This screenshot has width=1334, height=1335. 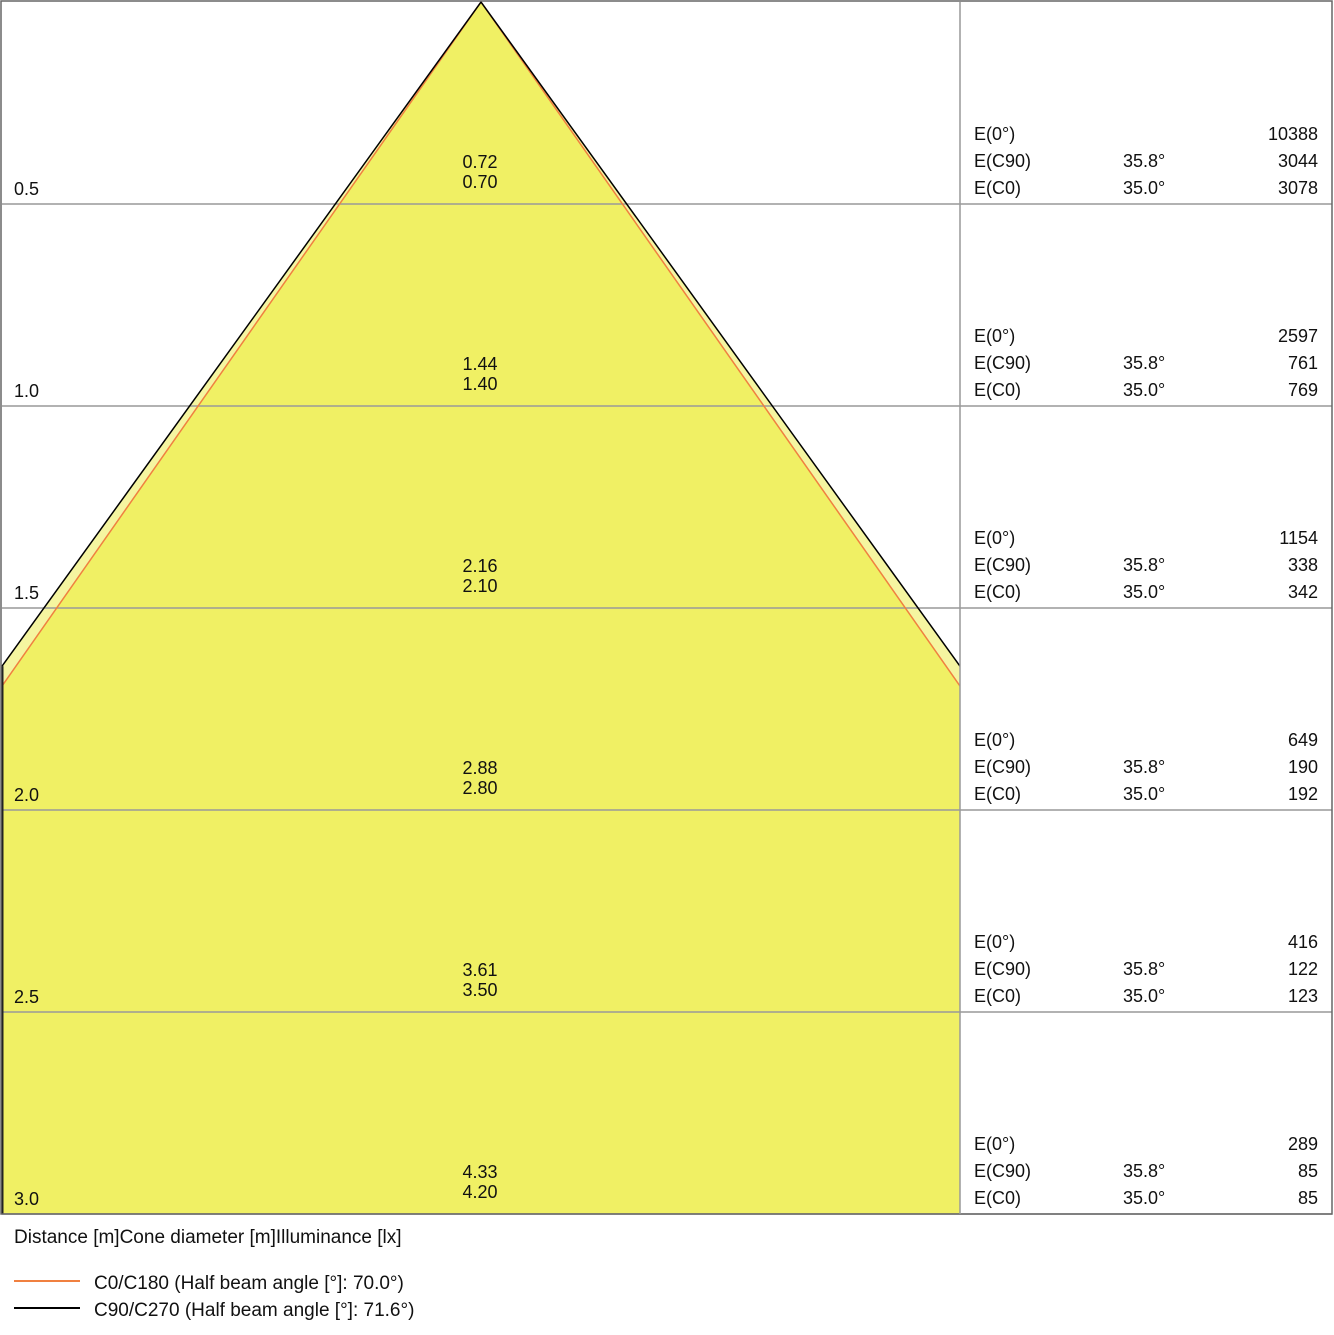 I want to click on distance-label: 3.0, so click(x=26, y=1199).